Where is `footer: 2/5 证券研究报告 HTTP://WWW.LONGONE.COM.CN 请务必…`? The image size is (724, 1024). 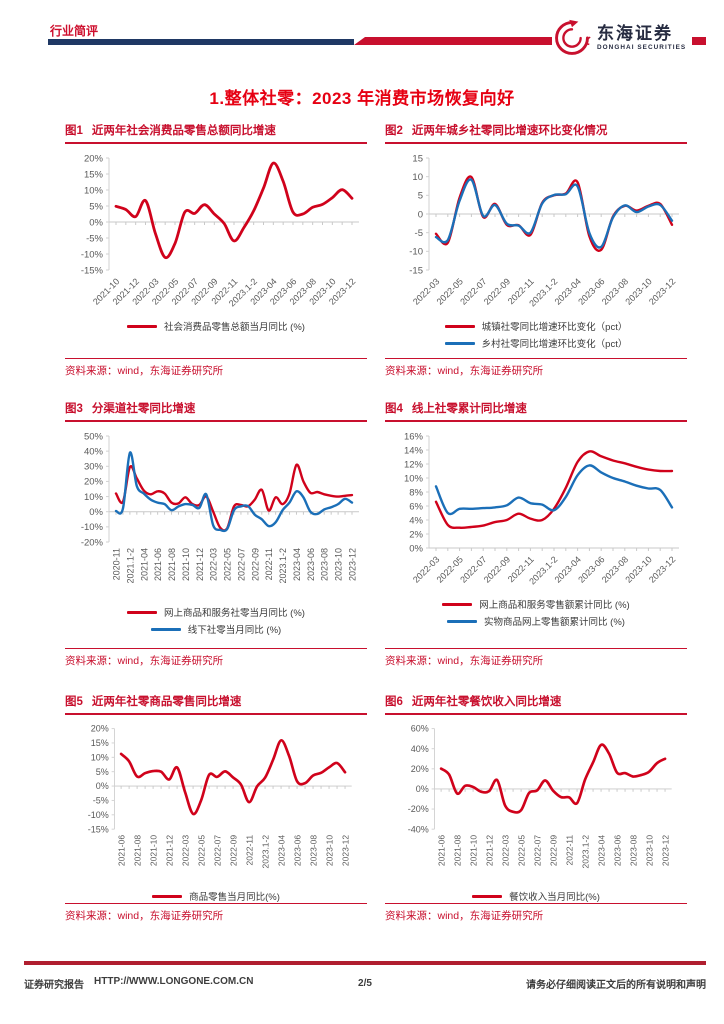 footer: 2/5 证券研究报告 HTTP://WWW.LONGONE.COM.CN 请务必… is located at coordinates (365, 983).